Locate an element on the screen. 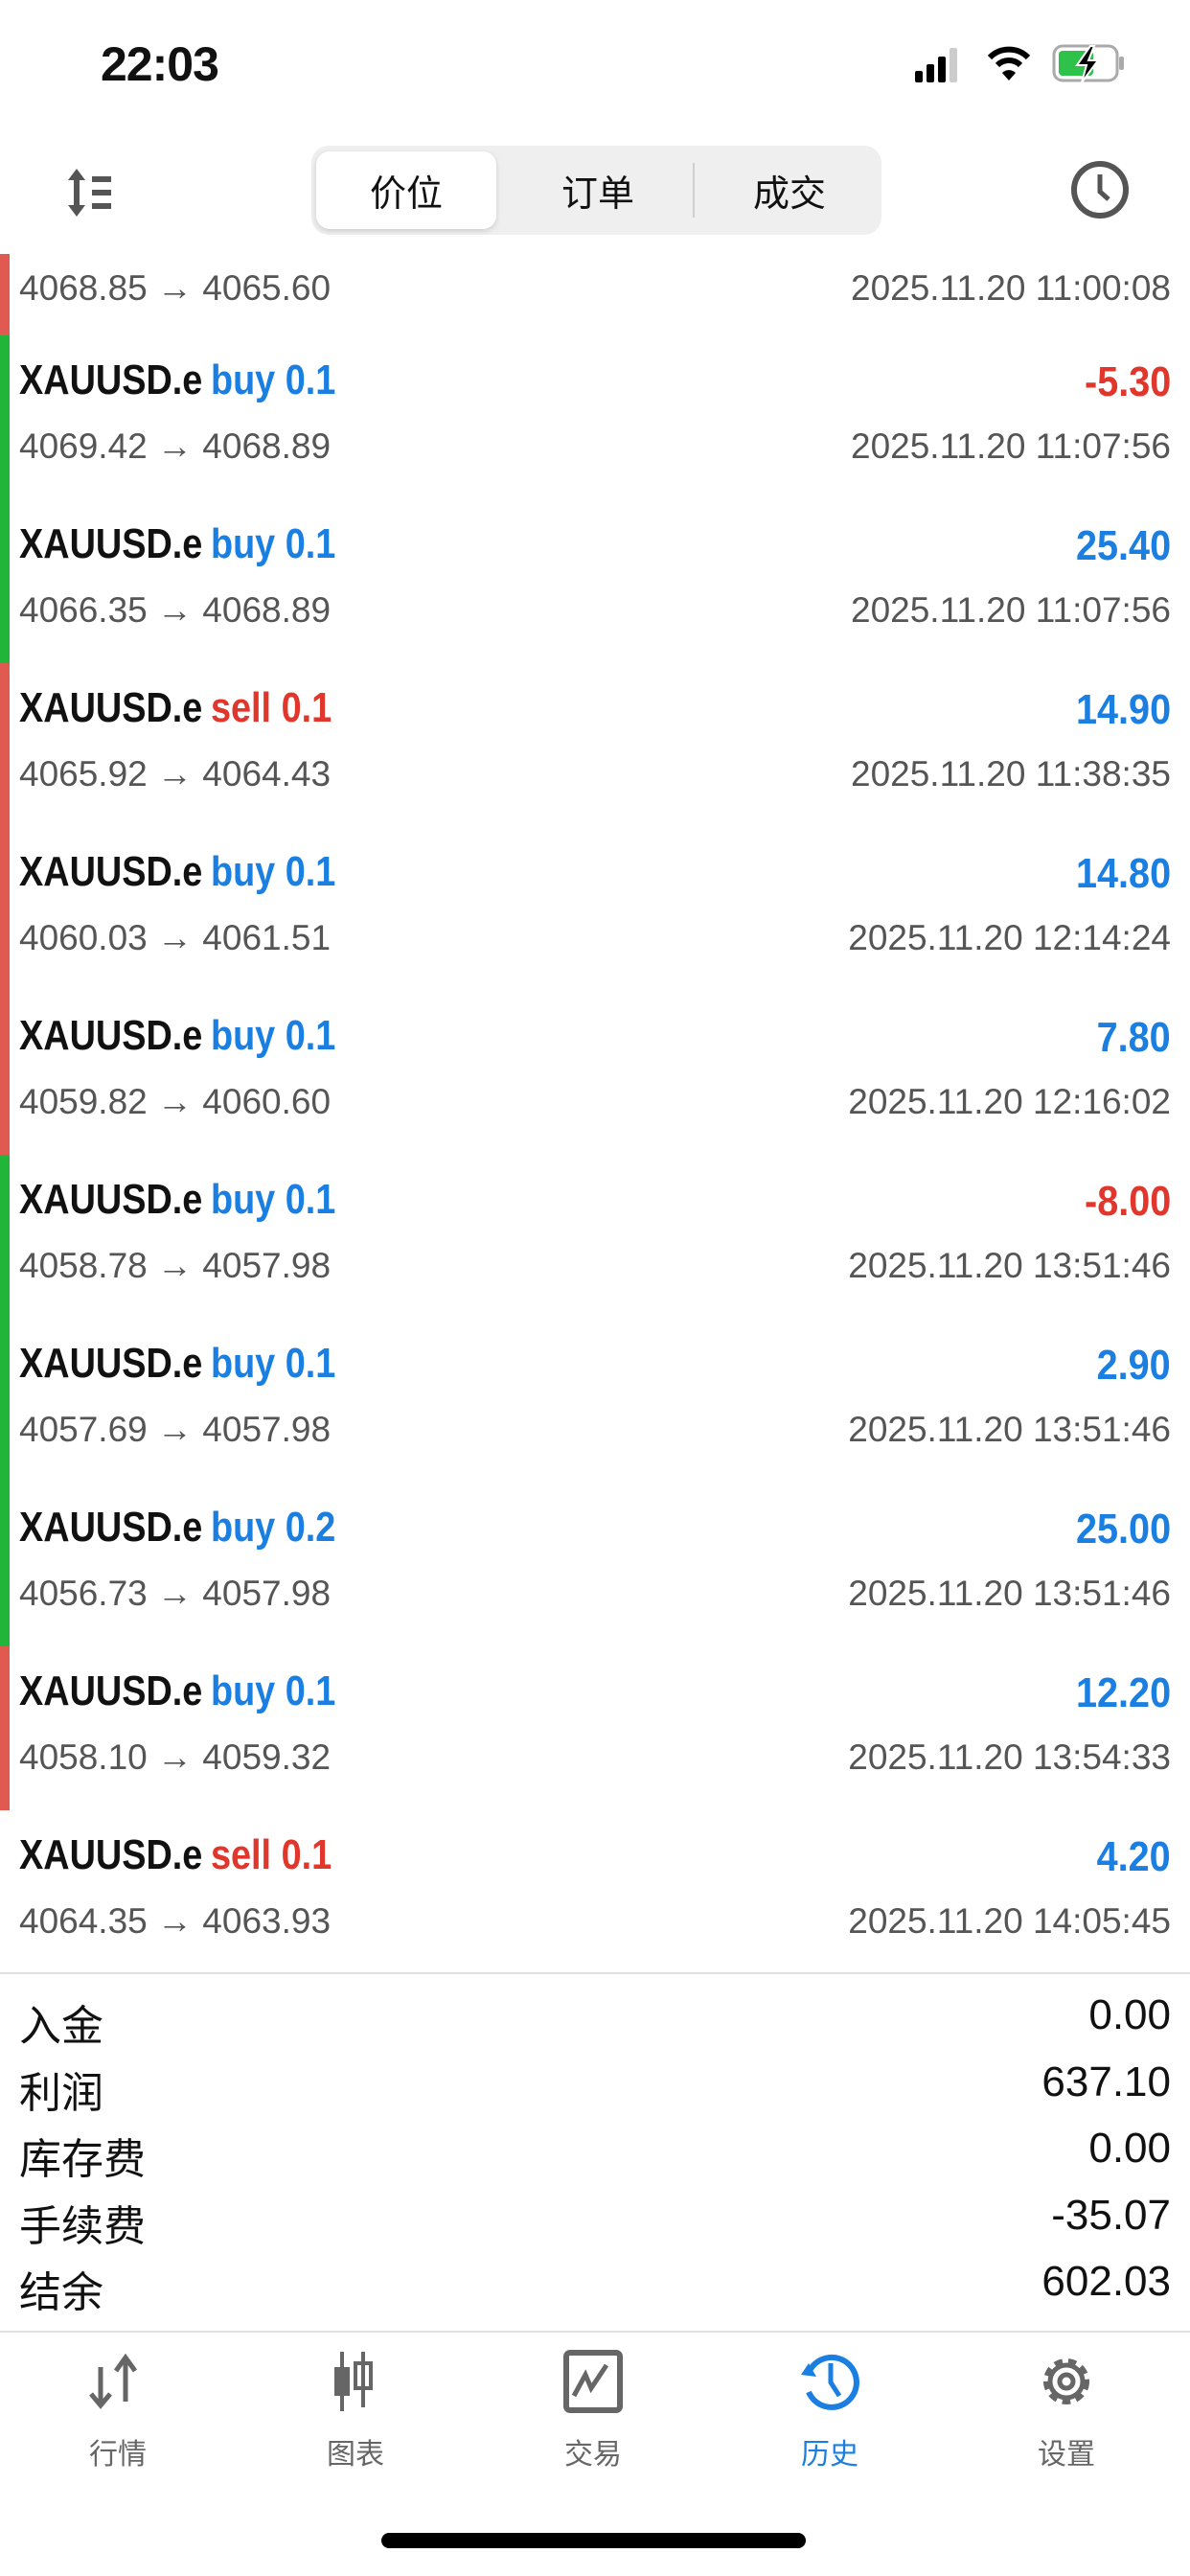  signal-icon is located at coordinates (936, 65).